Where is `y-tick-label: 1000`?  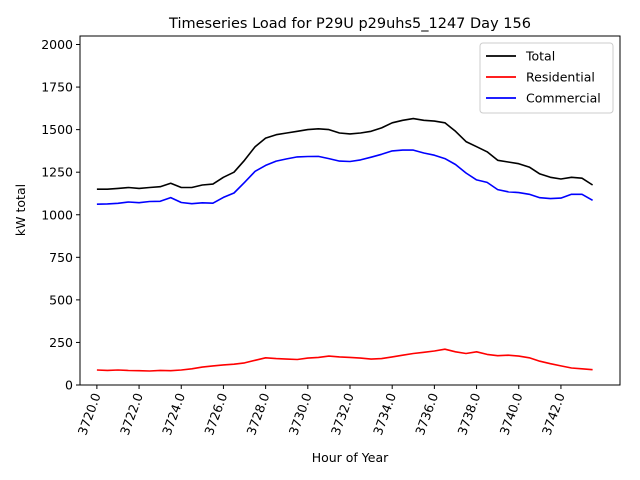 y-tick-label: 1000 is located at coordinates (57, 214).